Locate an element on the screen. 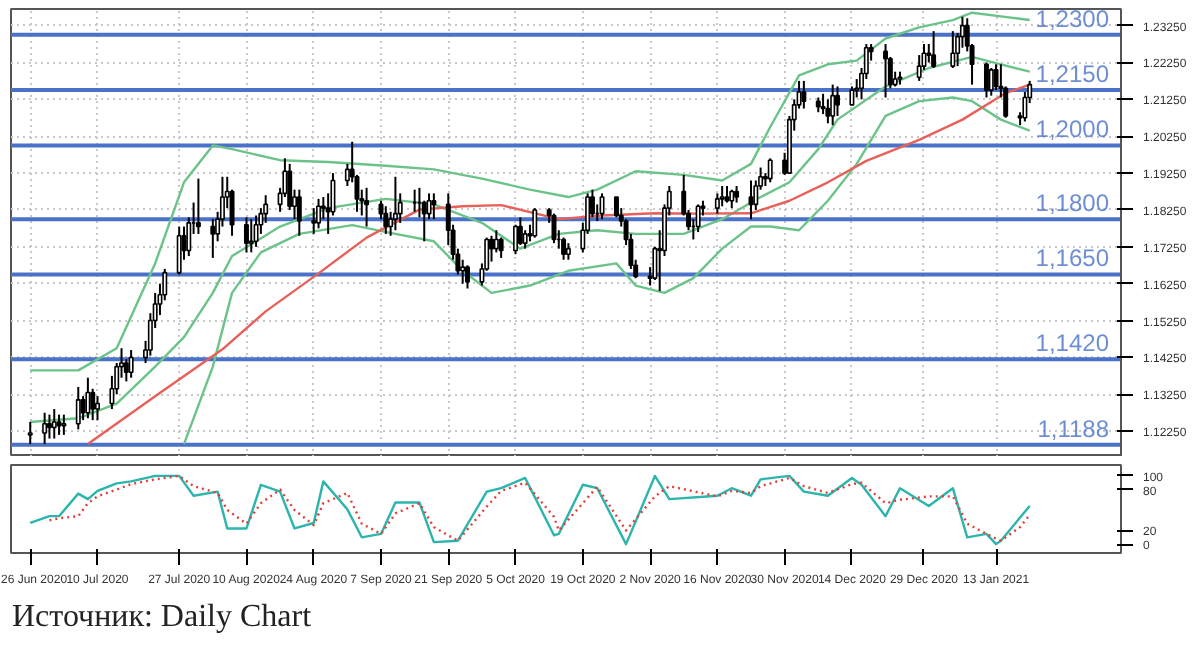 This screenshot has width=1200, height=646. text: Источник: Daily Chart is located at coordinates (162, 618).